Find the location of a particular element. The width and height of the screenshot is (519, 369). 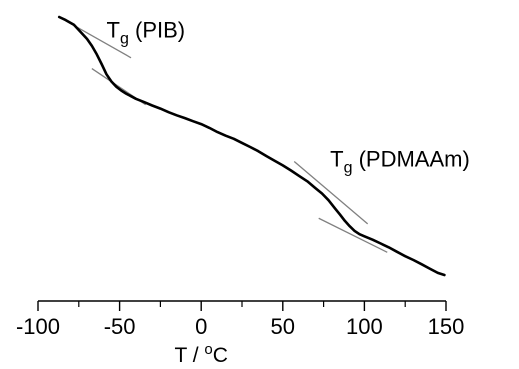

x-axis-label-base: T / is located at coordinates (189, 355).